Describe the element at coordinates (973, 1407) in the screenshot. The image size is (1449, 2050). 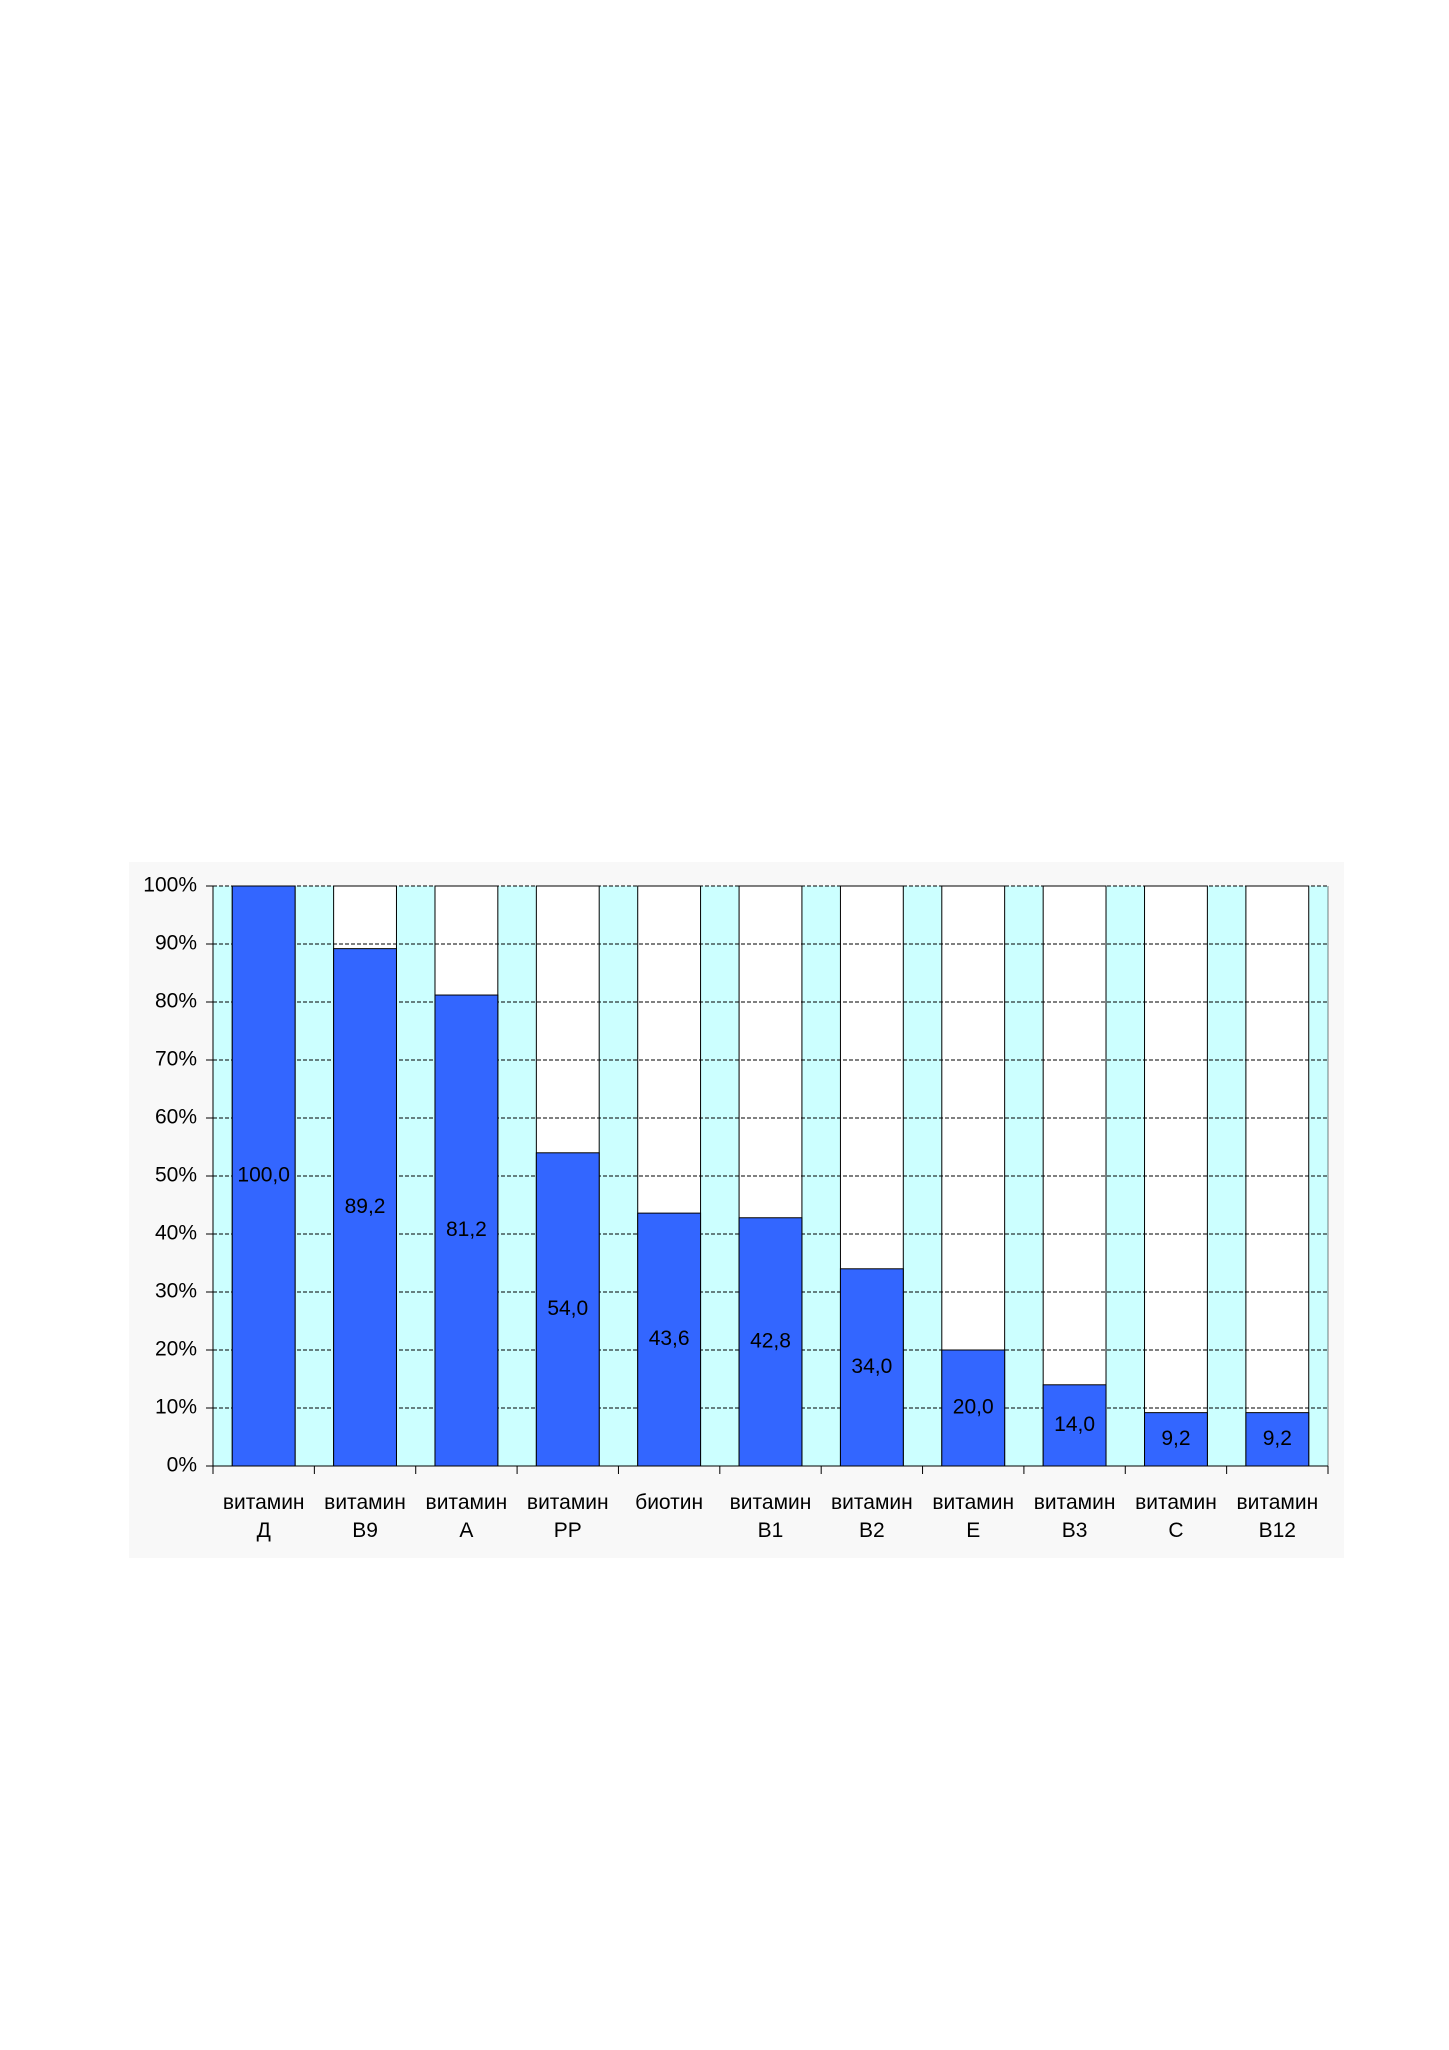
I see `data-label: 20,0` at that location.